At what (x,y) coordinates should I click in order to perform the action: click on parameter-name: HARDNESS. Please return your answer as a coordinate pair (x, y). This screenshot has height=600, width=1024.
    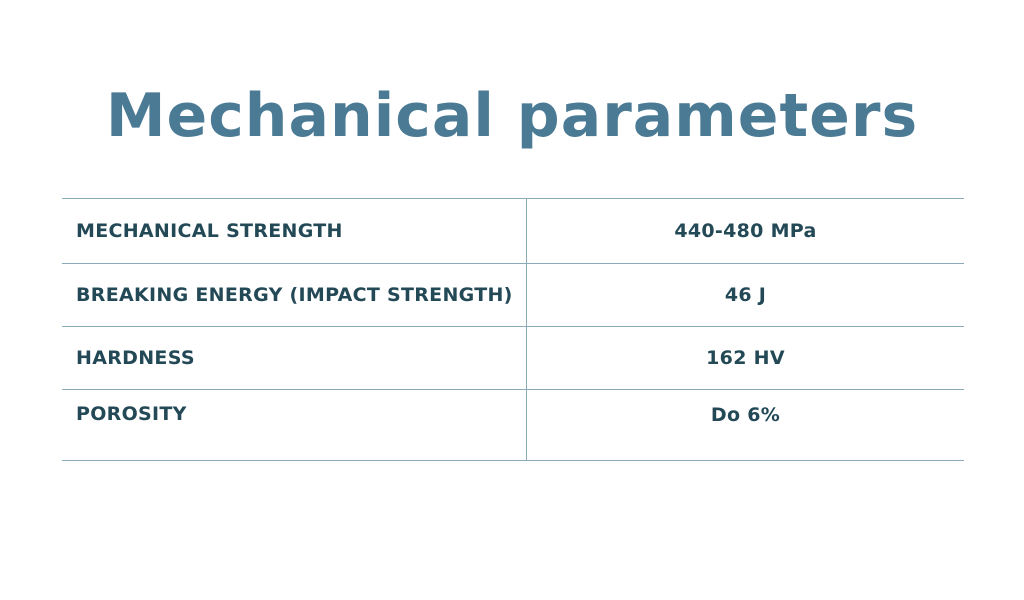
    Looking at the image, I should click on (294, 358).